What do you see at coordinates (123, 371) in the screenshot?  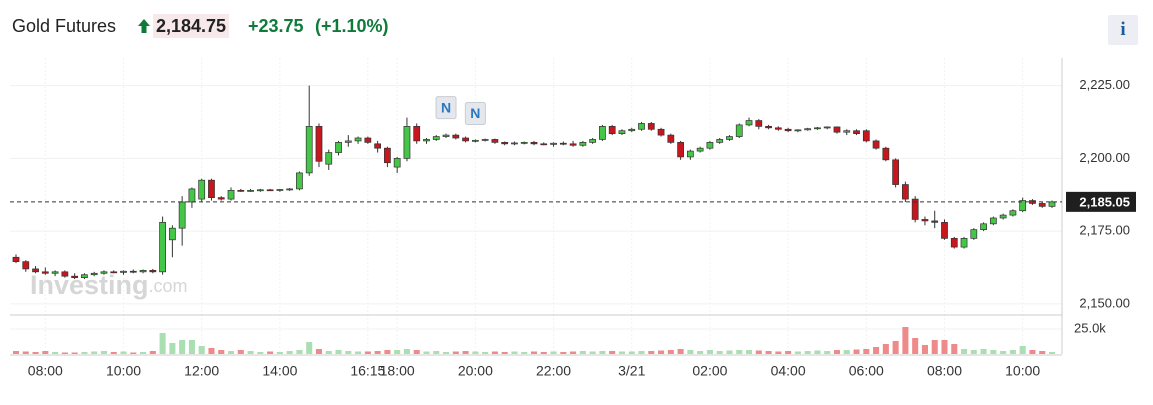 I see `x-tick-label: 10:00` at bounding box center [123, 371].